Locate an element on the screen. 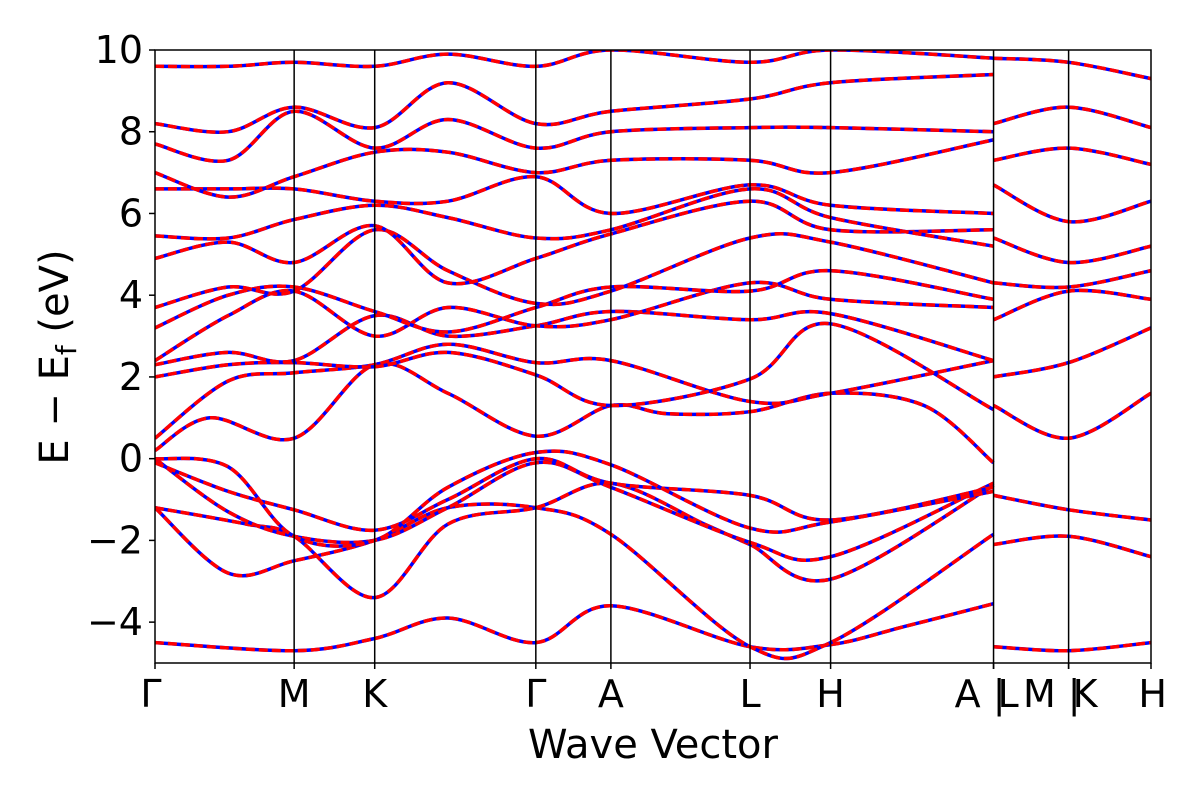  x-tick-label-3: Γ is located at coordinates (535, 694).